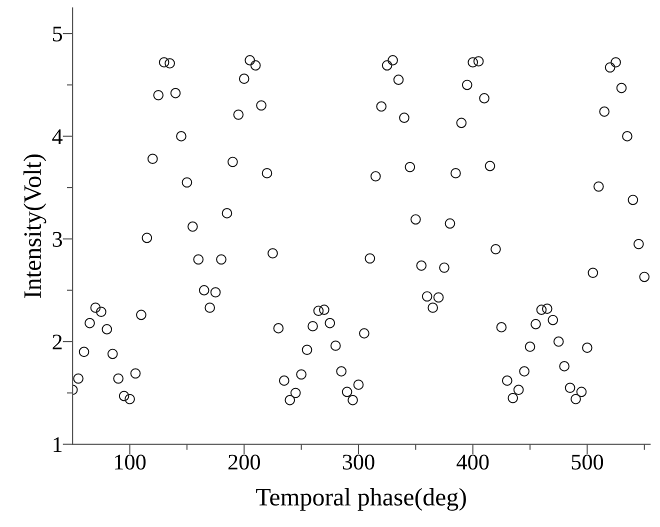  I want to click on y-tick-label: 3, so click(57, 239).